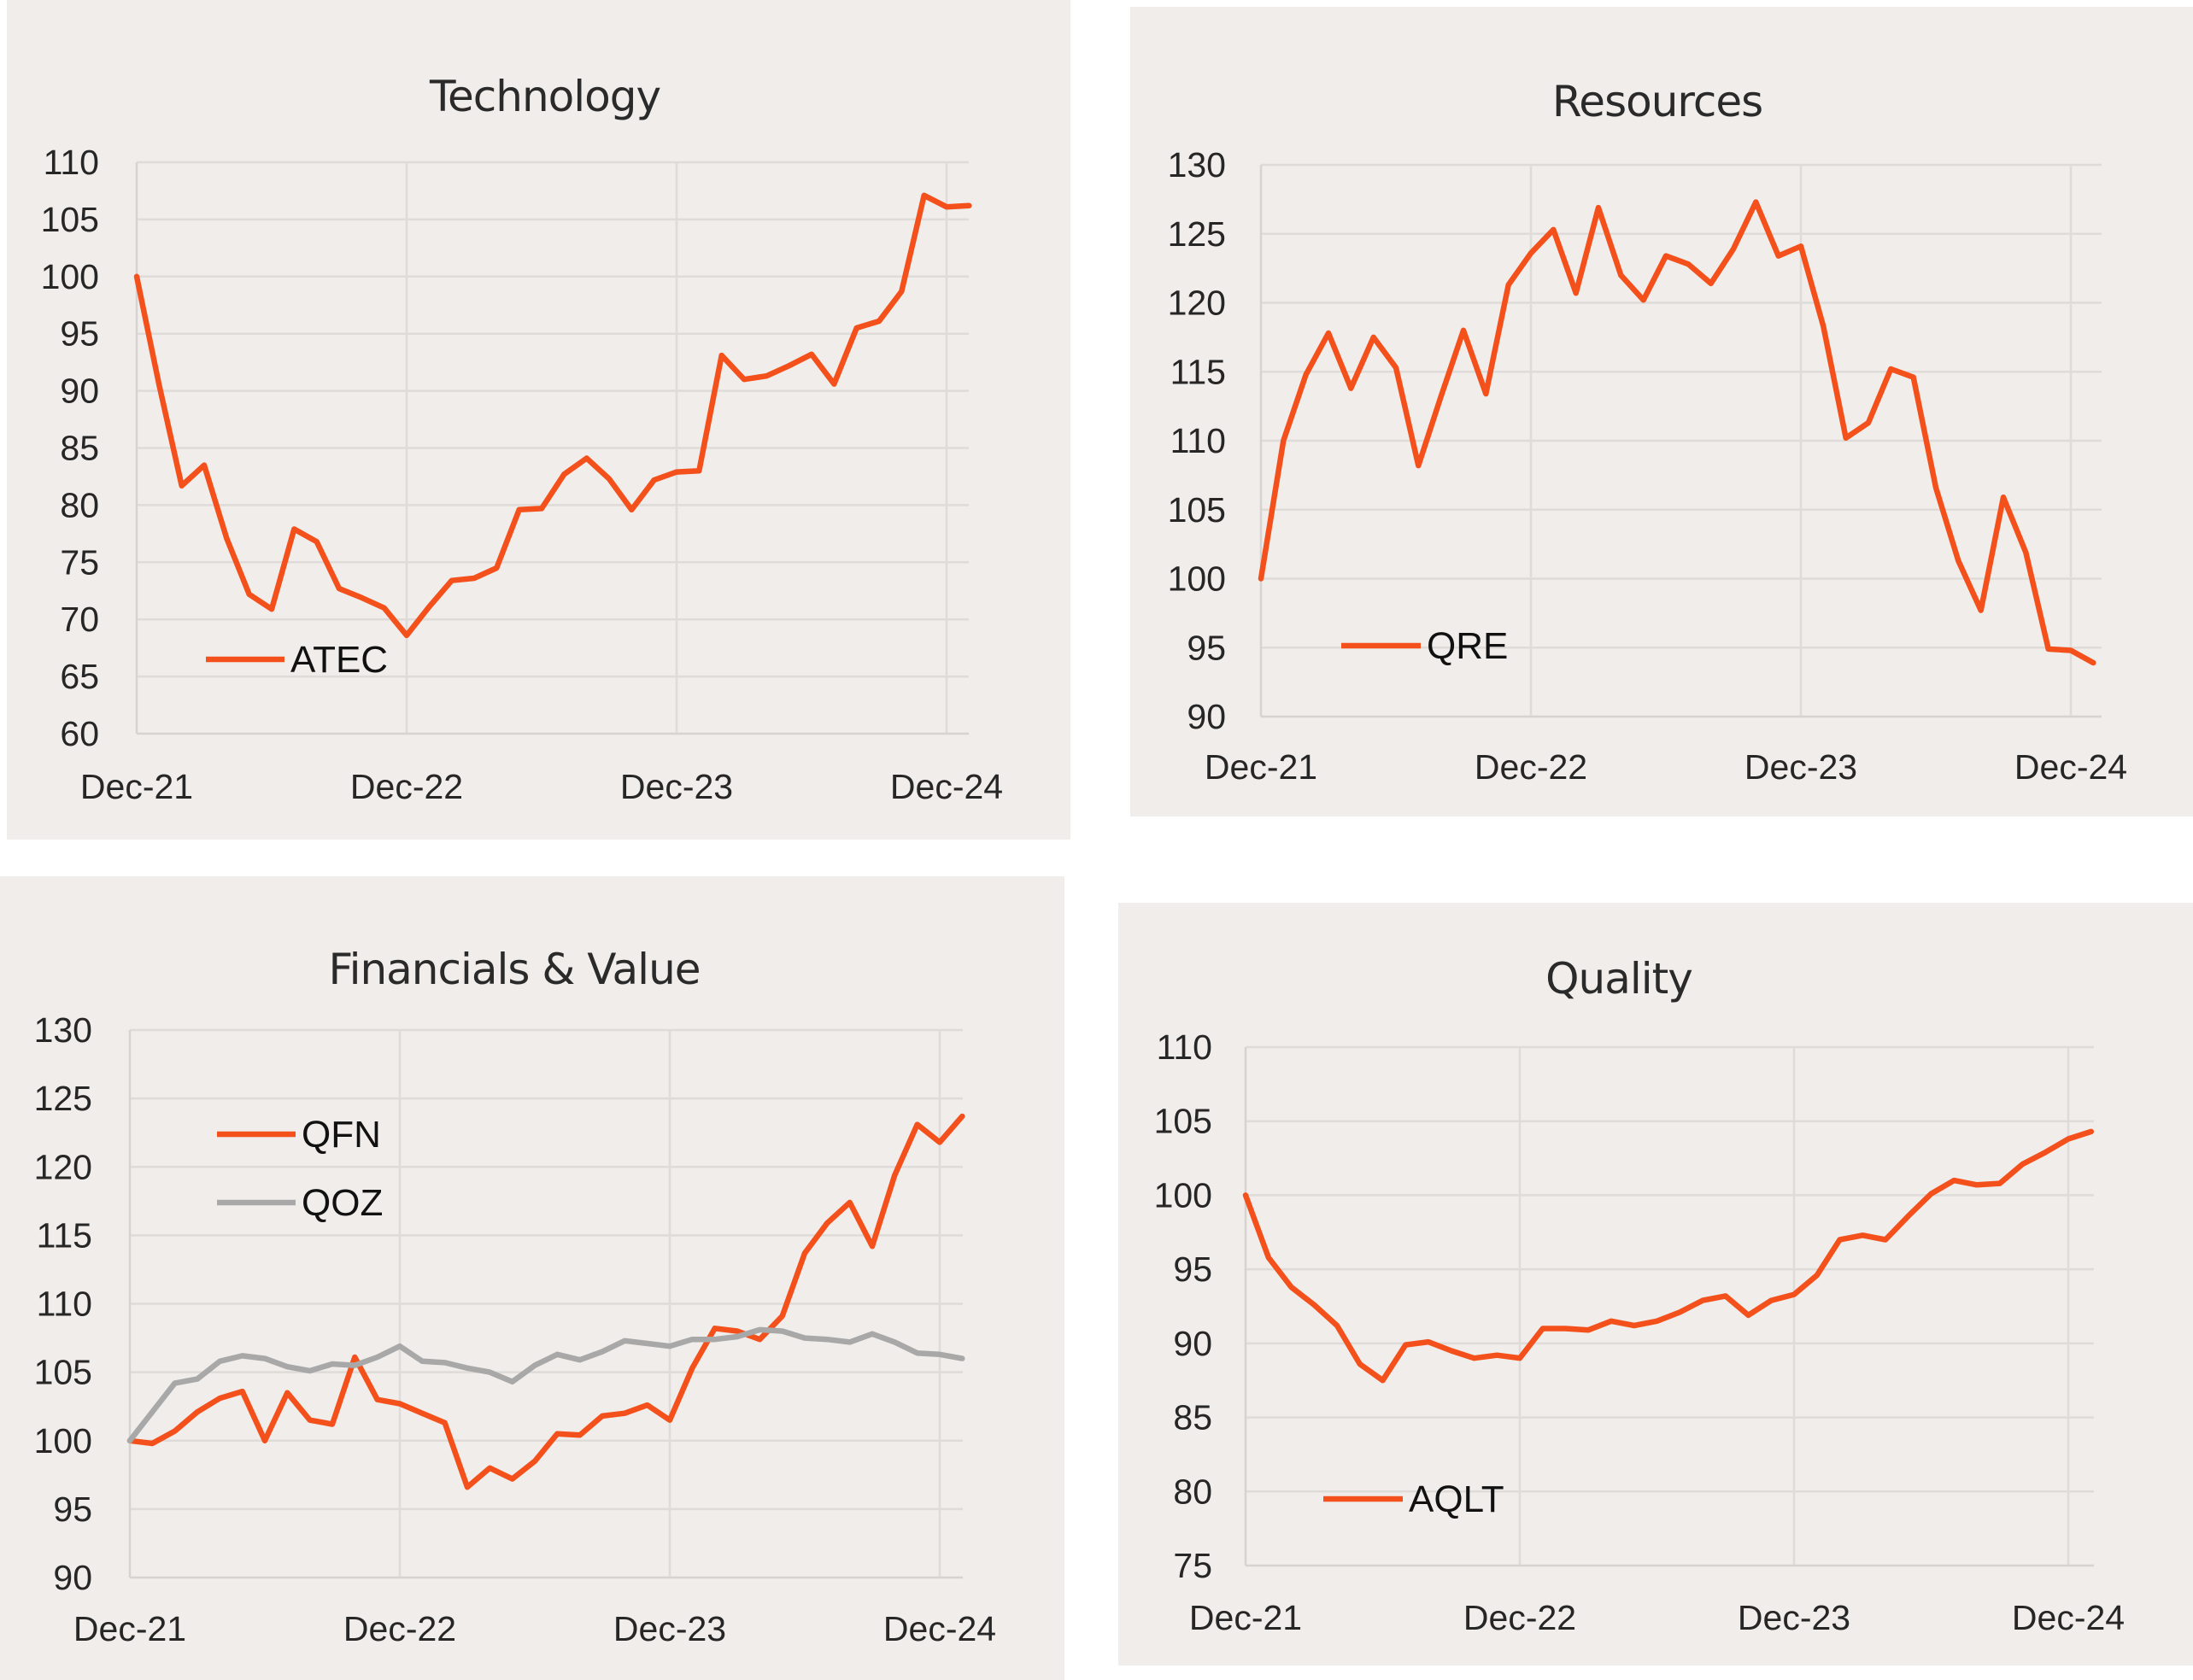 This screenshot has width=2193, height=1680. I want to click on quality-y-tick-label: 90, so click(1193, 1343).